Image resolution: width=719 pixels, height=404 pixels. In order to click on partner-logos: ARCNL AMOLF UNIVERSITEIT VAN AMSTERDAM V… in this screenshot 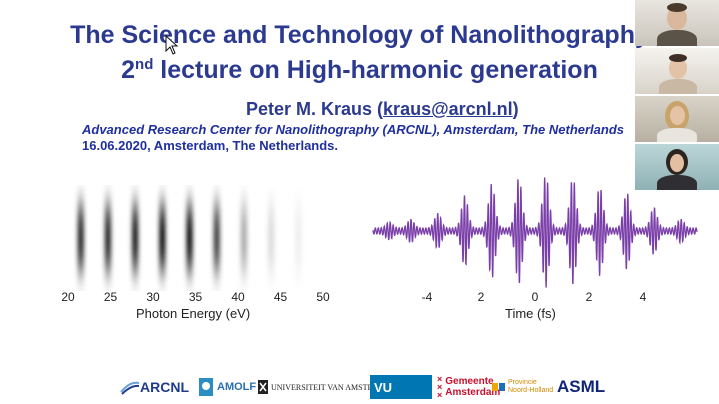, I will do `click(370, 387)`.